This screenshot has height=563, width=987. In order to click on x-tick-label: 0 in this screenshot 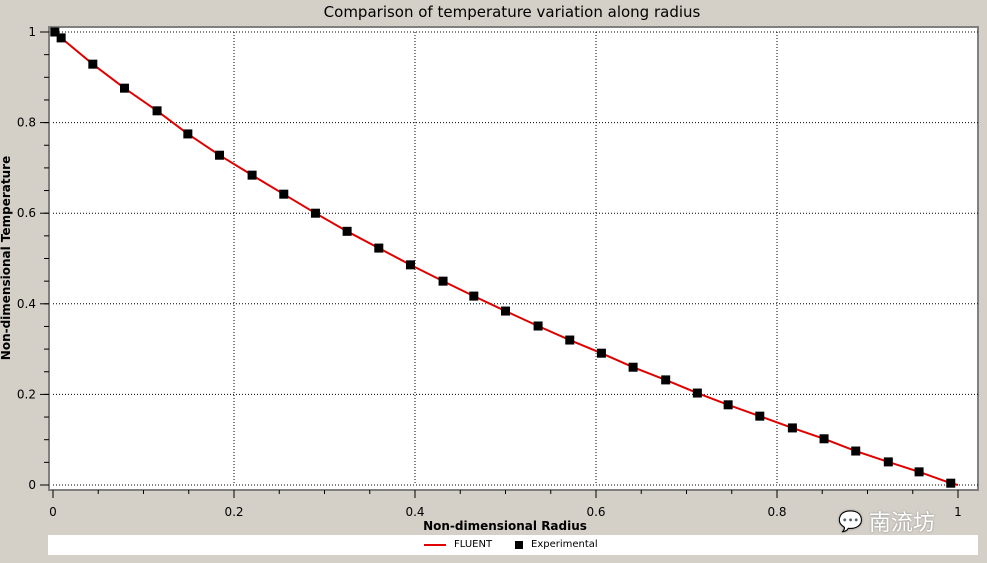, I will do `click(53, 512)`.